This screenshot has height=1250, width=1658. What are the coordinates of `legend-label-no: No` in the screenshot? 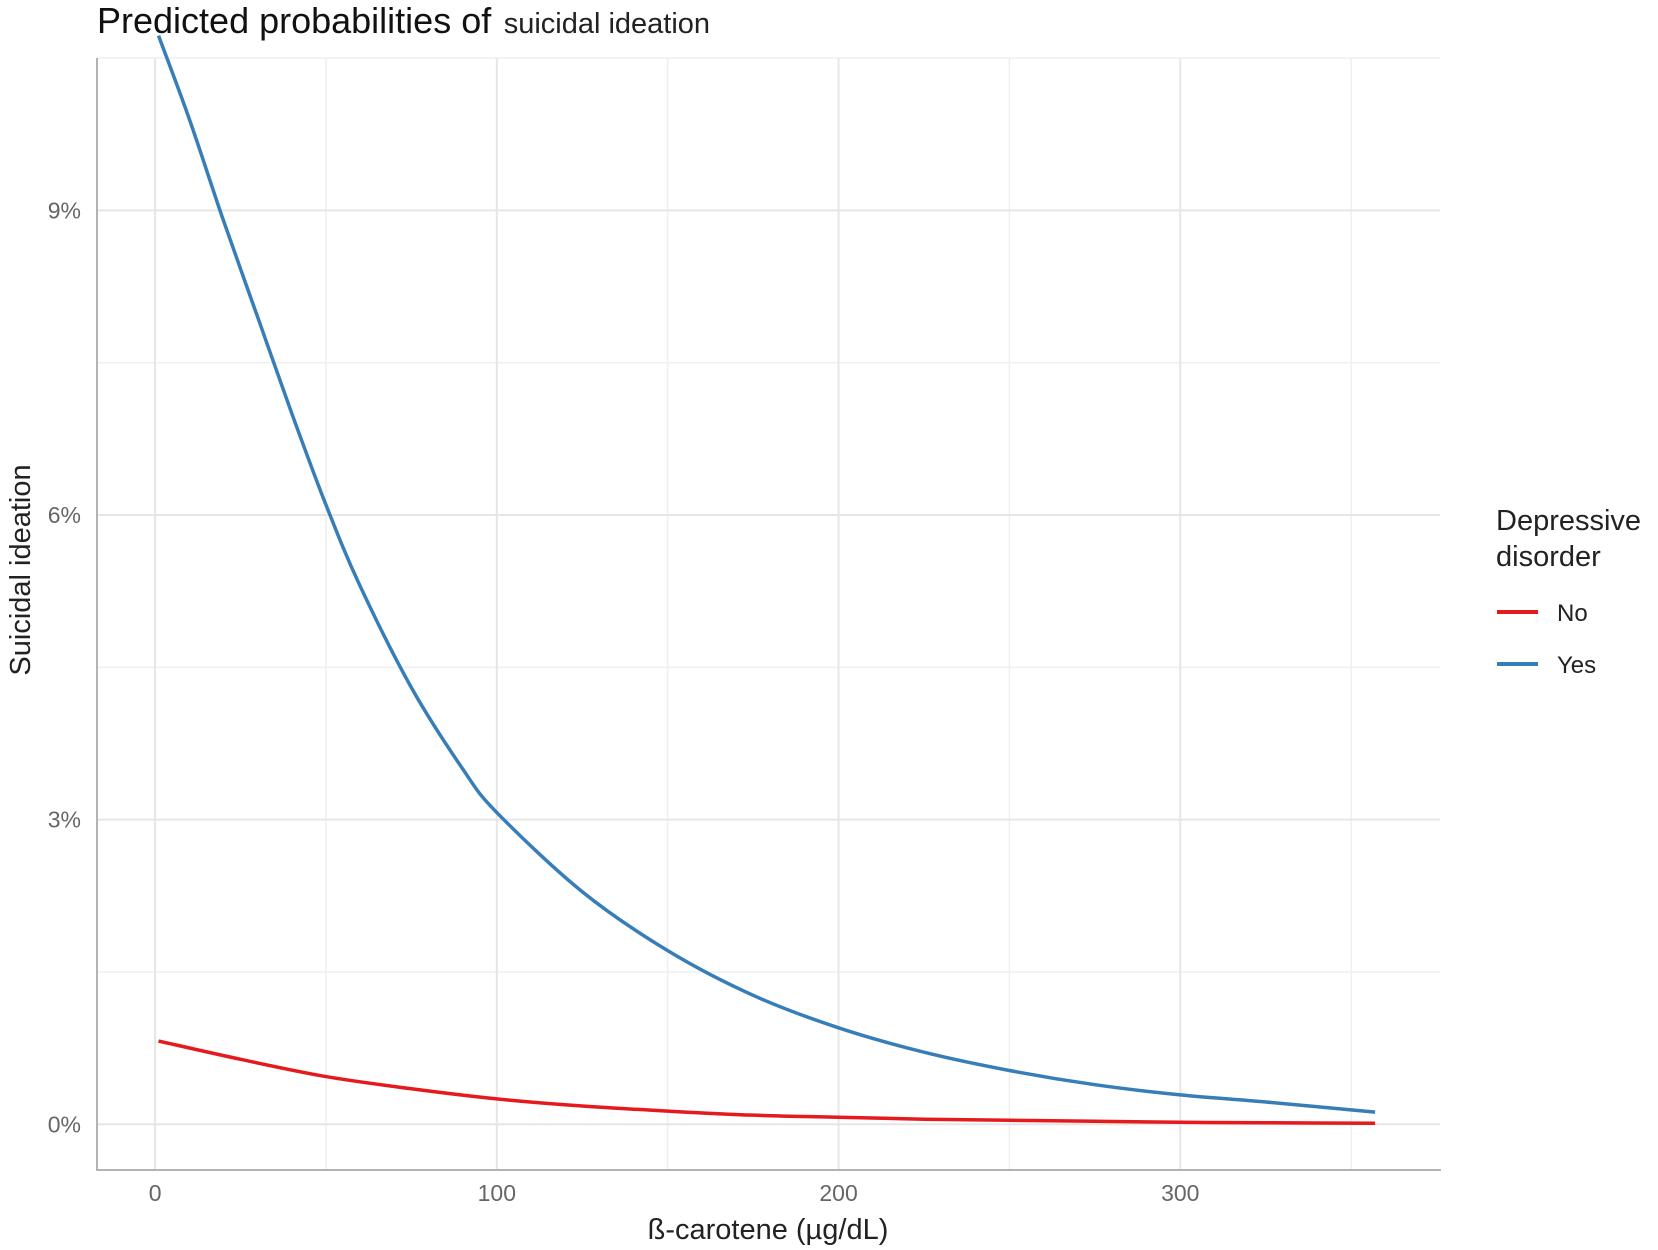 It's located at (1572, 613).